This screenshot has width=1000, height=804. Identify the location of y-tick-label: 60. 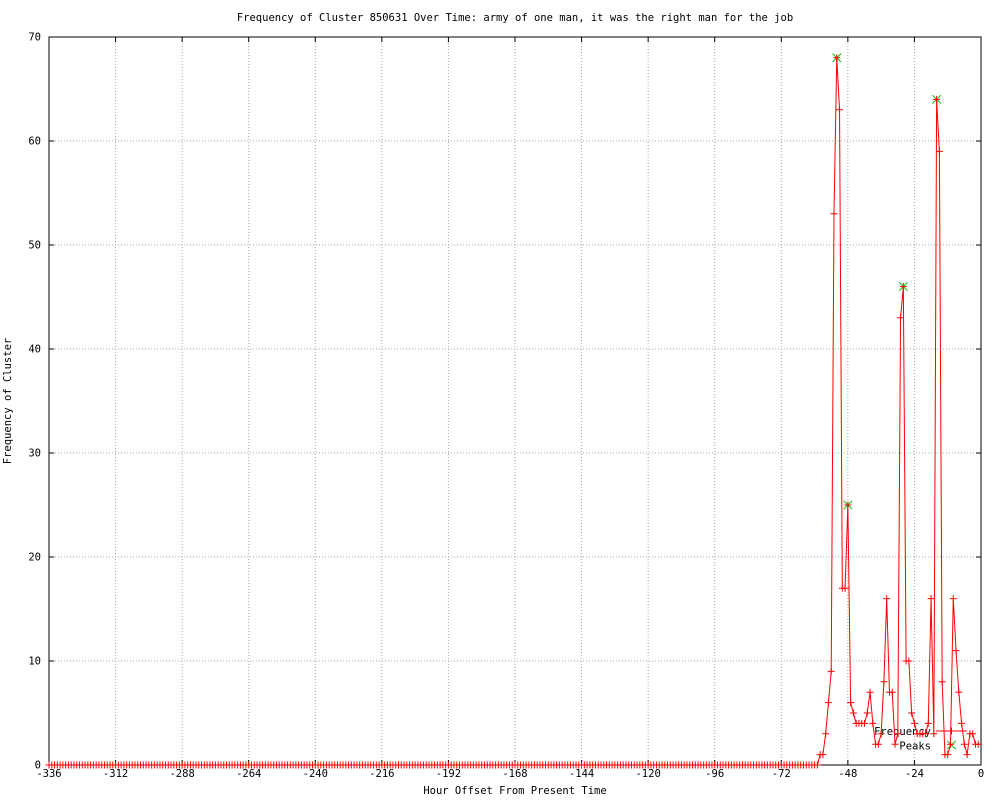
(34, 142).